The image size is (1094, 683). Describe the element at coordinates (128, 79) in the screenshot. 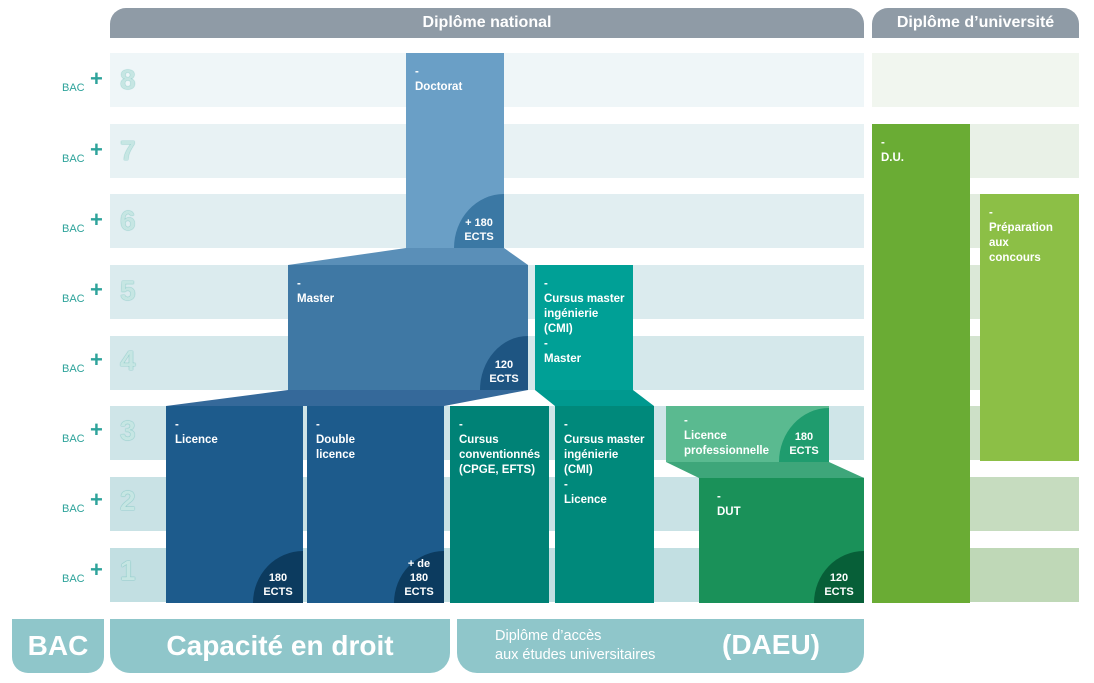

I see `level-number: 8` at that location.